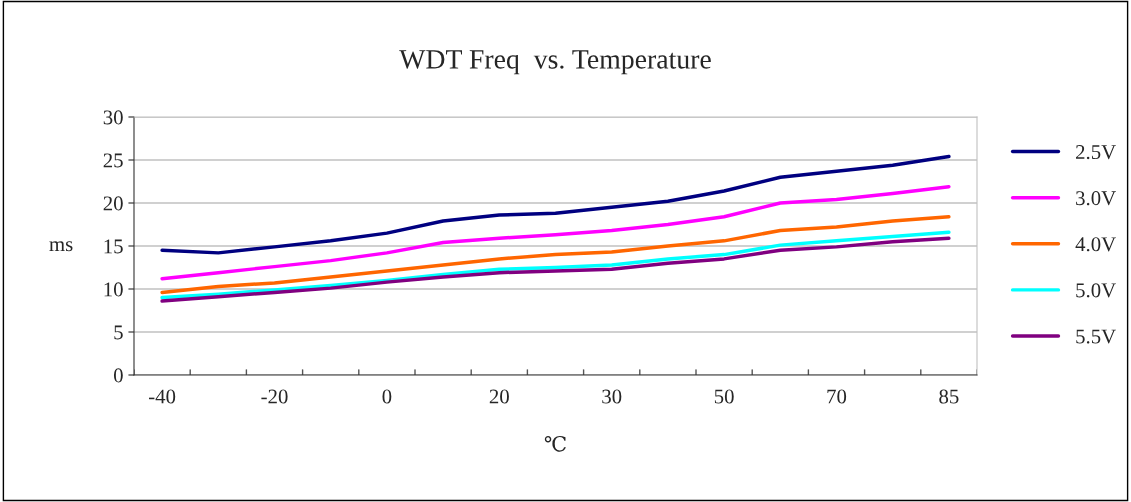 Image resolution: width=1131 pixels, height=502 pixels. Describe the element at coordinates (113, 289) in the screenshot. I see `y-tick-label: 10` at that location.